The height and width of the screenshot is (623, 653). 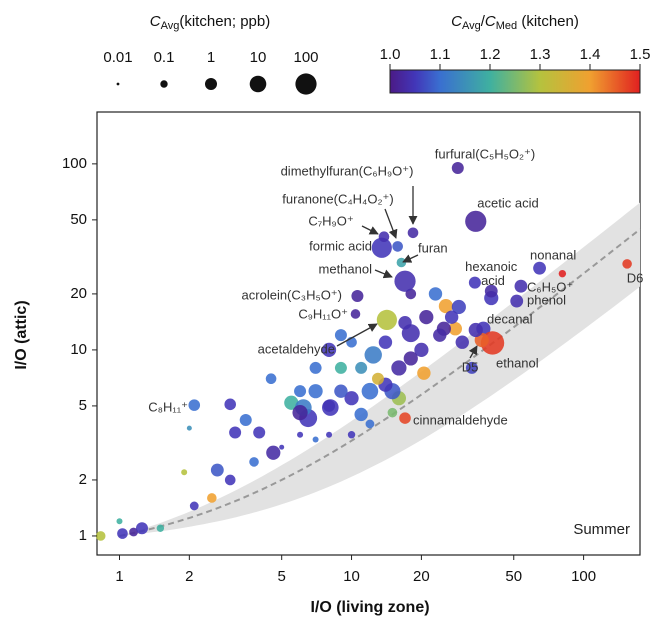 I want to click on annotation: D5, so click(x=470, y=366).